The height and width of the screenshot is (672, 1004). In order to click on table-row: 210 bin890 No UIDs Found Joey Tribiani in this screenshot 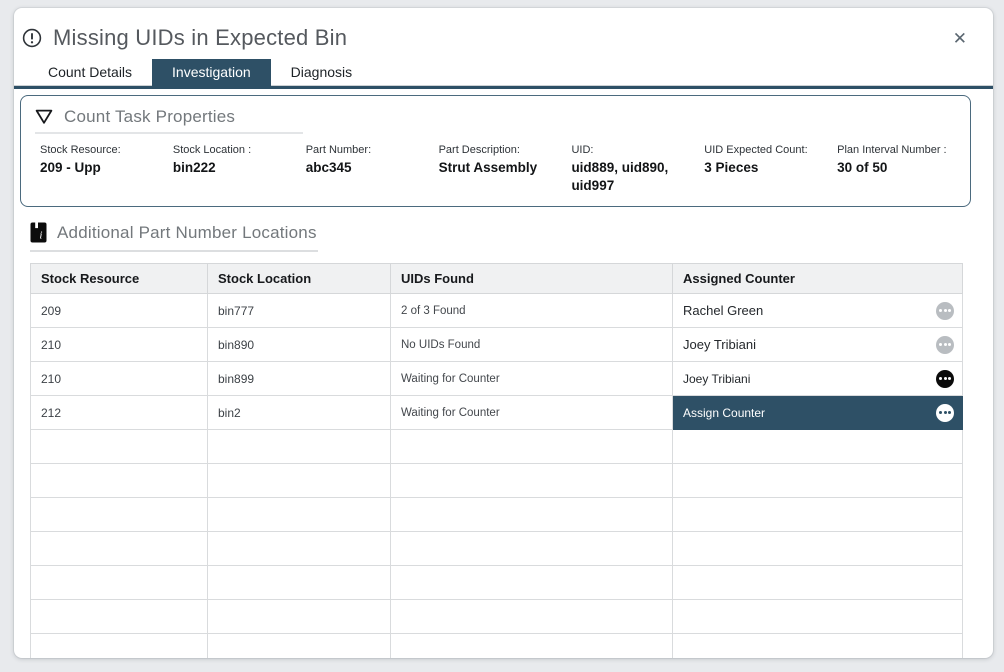, I will do `click(496, 345)`.